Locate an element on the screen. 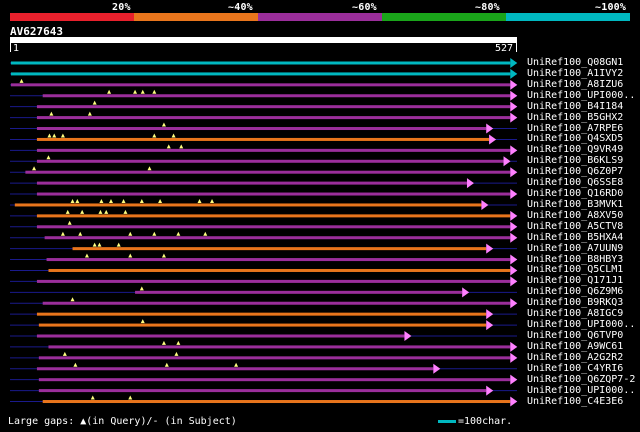 This screenshot has height=432, width=640. hit-label: UniRef100_Q4SXD5 is located at coordinates (575, 139).